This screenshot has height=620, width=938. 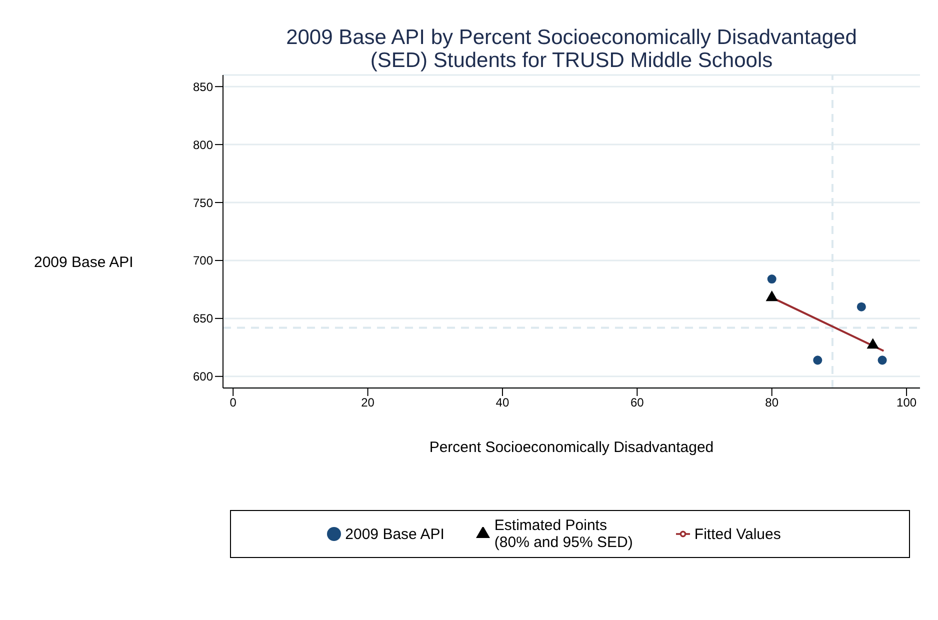 What do you see at coordinates (203, 203) in the screenshot?
I see `y-tick-label: 750` at bounding box center [203, 203].